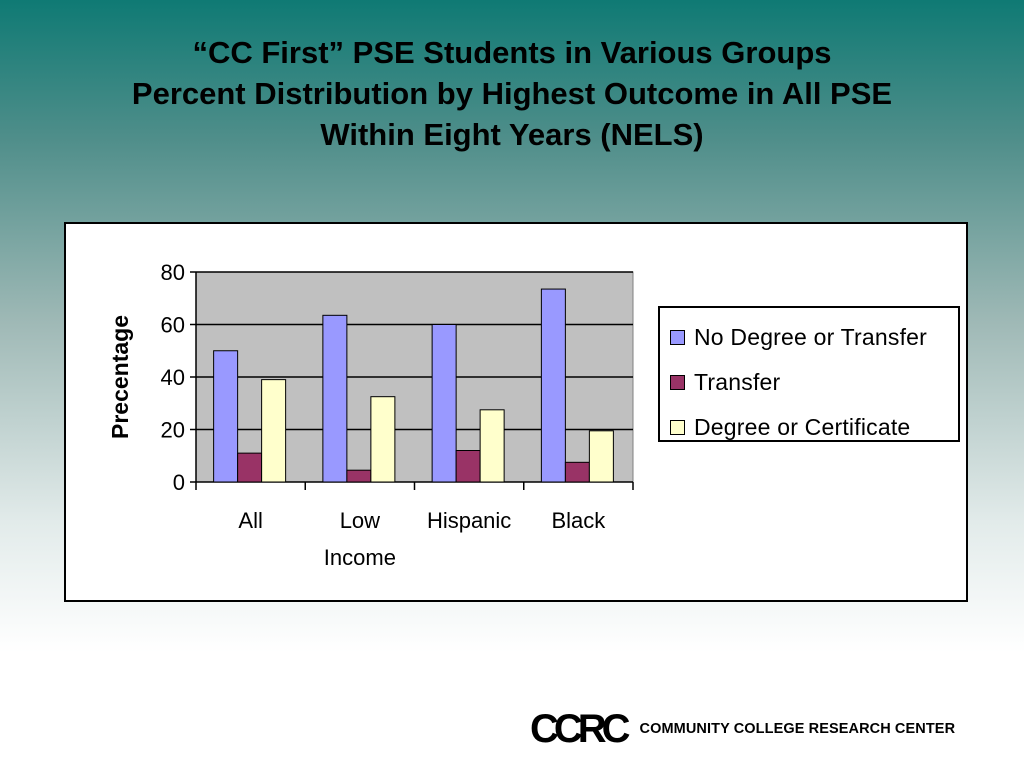 Image resolution: width=1024 pixels, height=768 pixels. I want to click on legend-item-no-degree: No Degree or Transfer, so click(798, 337).